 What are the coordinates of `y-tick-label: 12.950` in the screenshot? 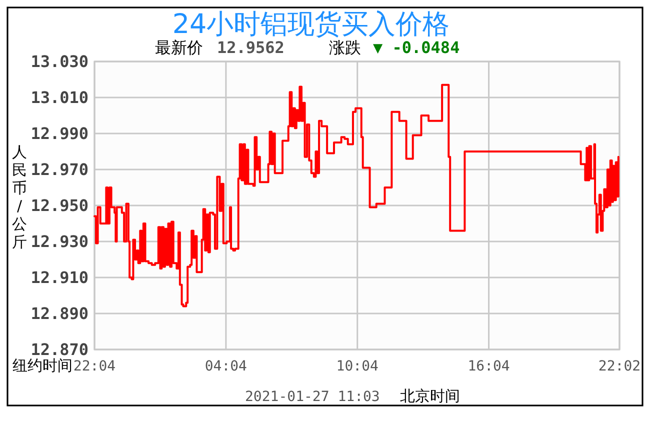 It's located at (59, 205).